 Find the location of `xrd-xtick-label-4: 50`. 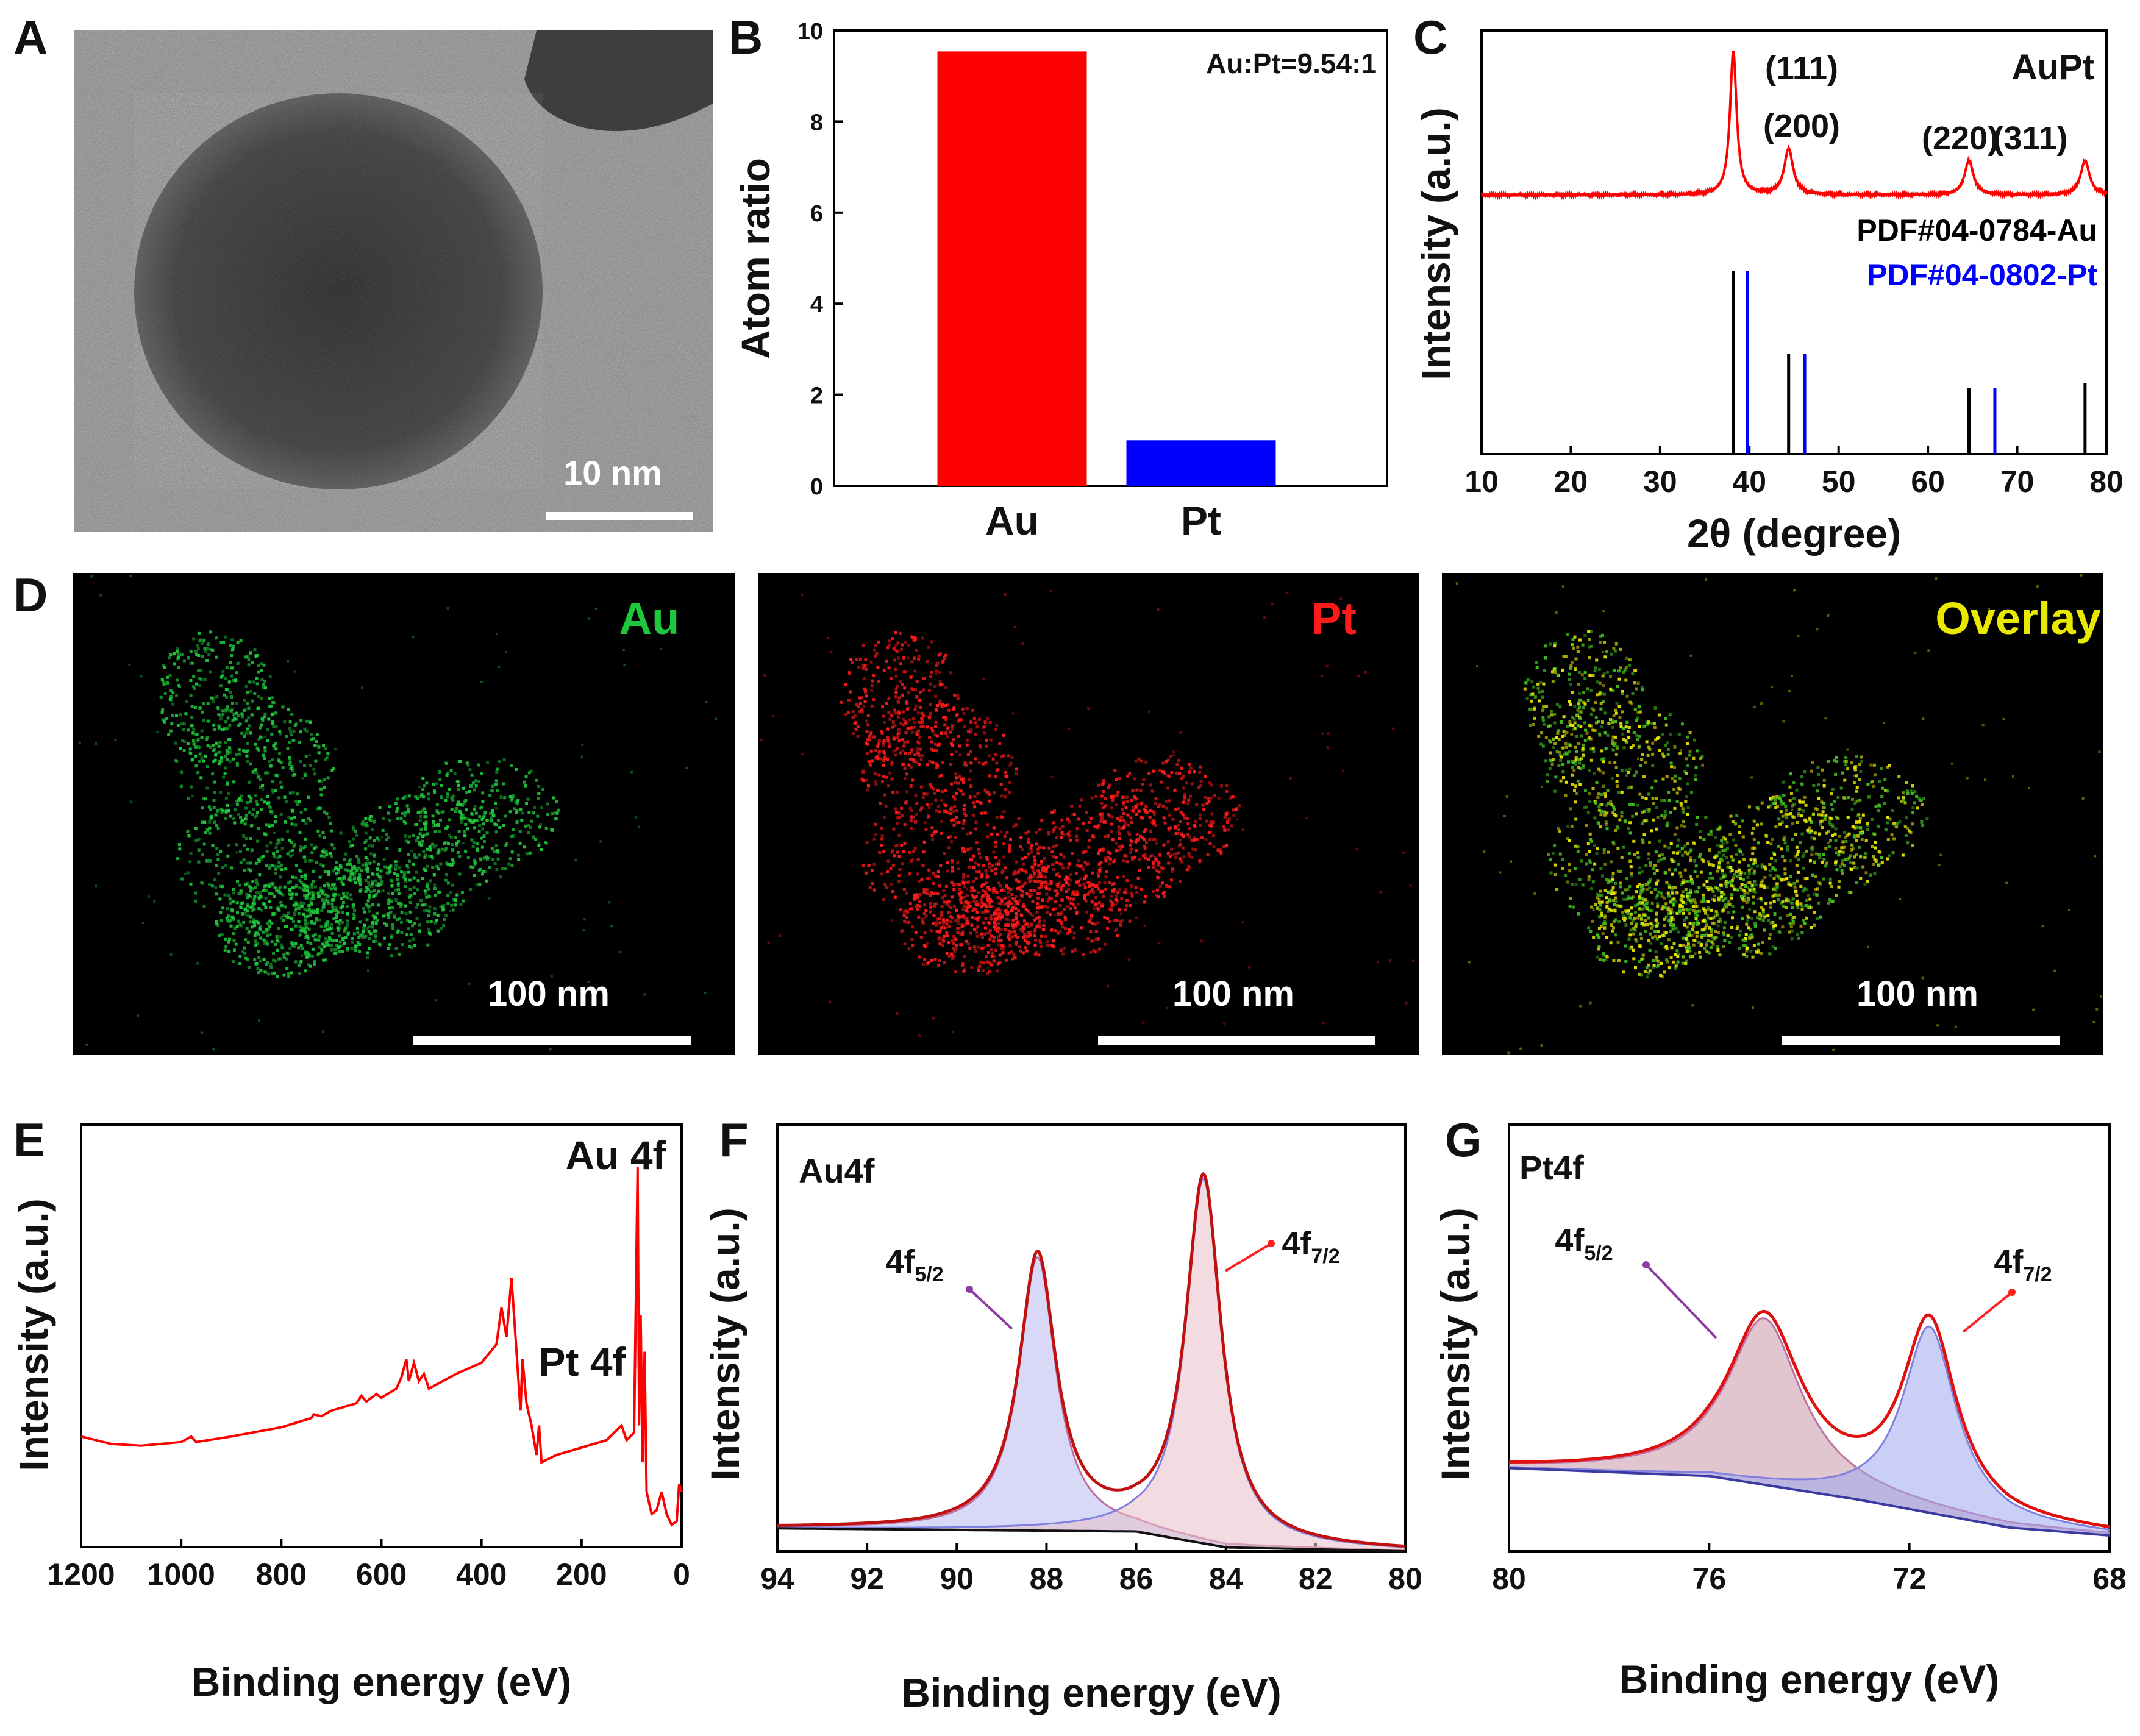

xrd-xtick-label-4: 50 is located at coordinates (1839, 481).